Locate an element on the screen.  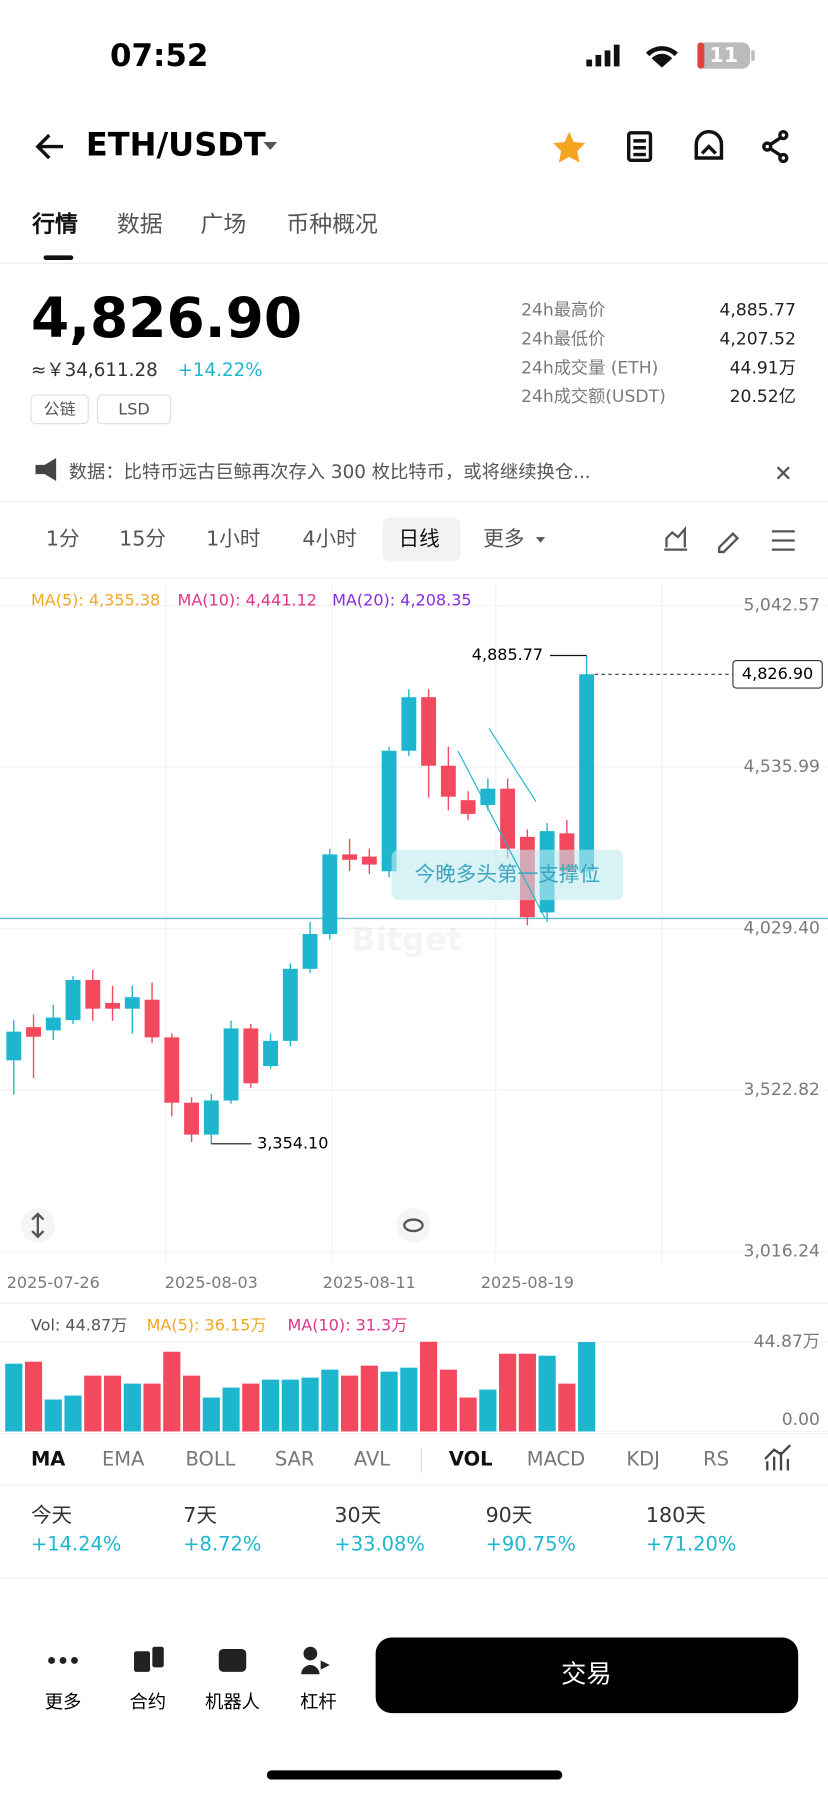
last-price: 4,826.90 is located at coordinates (166, 318).